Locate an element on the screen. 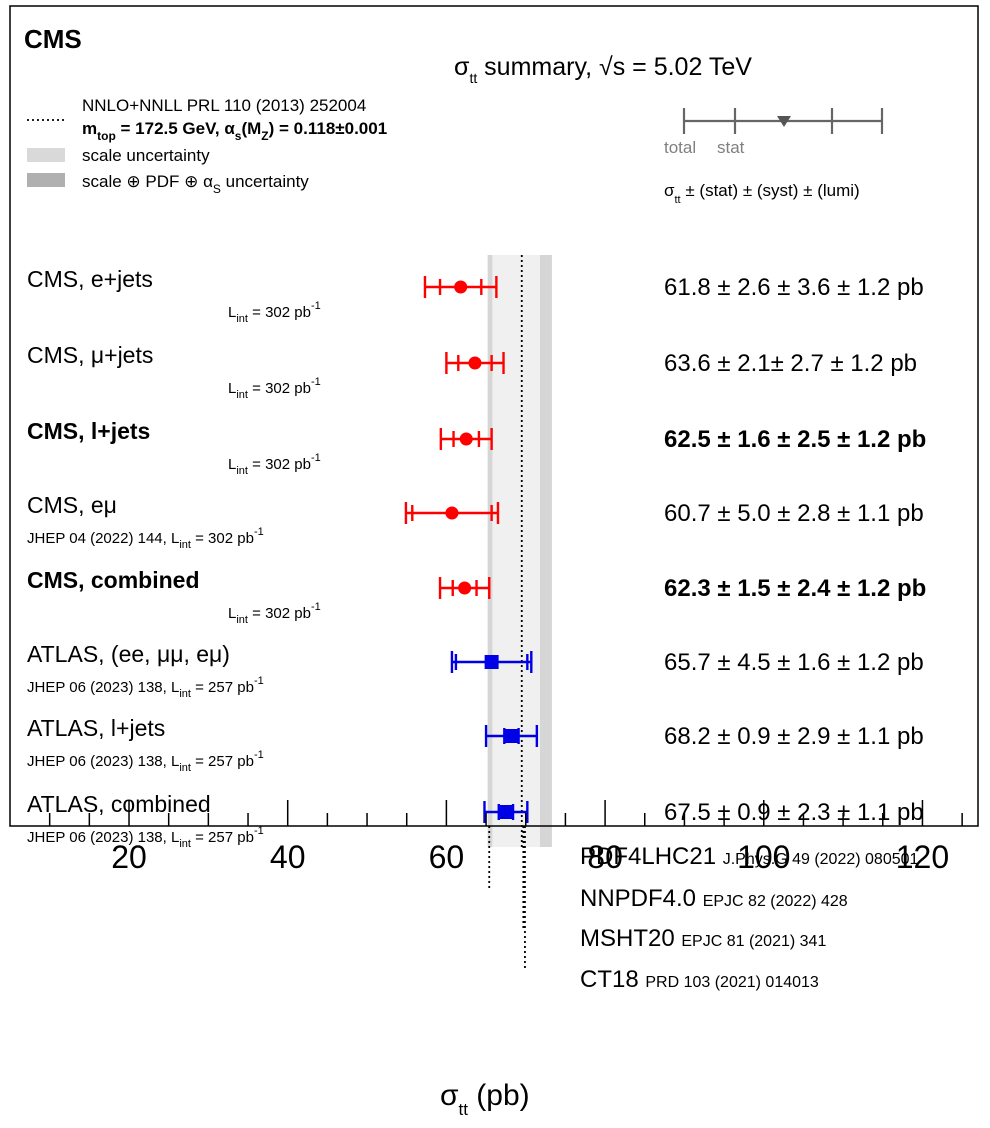 Image resolution: width=990 pixels, height=1128 pixels. measurement-label: ATLAS, (ee, μμ, eμ) is located at coordinates (128, 654).